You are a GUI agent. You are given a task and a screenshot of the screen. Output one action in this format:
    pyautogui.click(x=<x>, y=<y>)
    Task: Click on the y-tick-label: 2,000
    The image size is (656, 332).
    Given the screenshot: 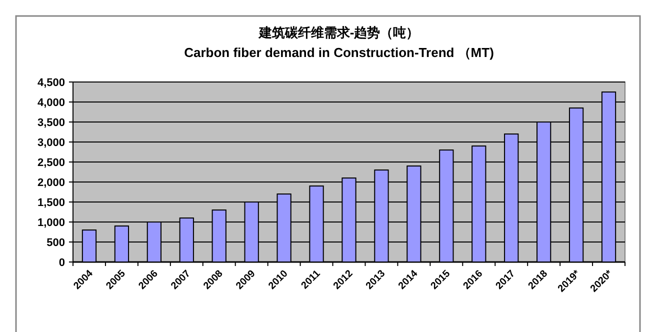 What is the action you would take?
    pyautogui.click(x=51, y=183)
    